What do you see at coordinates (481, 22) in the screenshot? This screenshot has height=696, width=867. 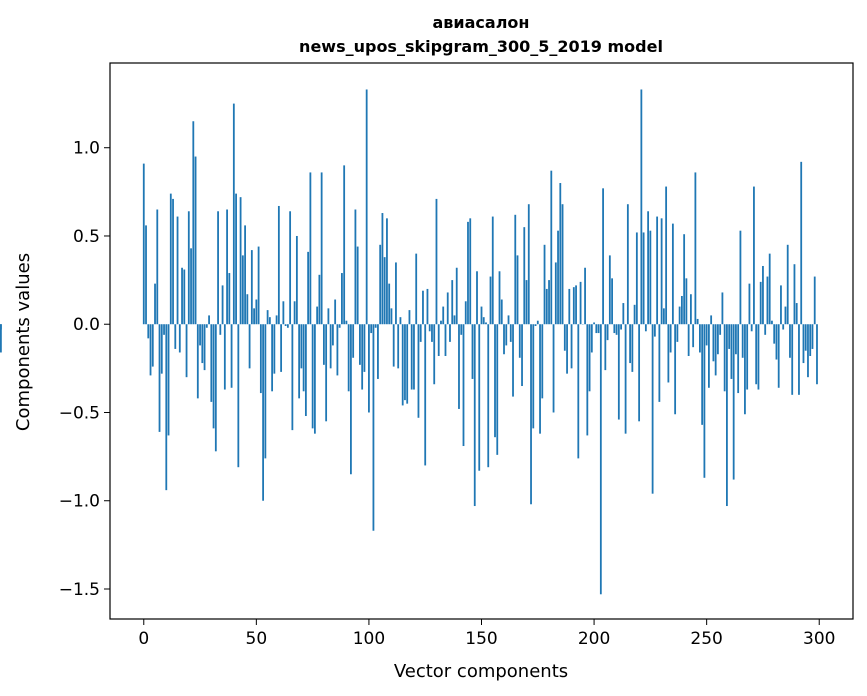 I see `chart-title: авиасалон` at bounding box center [481, 22].